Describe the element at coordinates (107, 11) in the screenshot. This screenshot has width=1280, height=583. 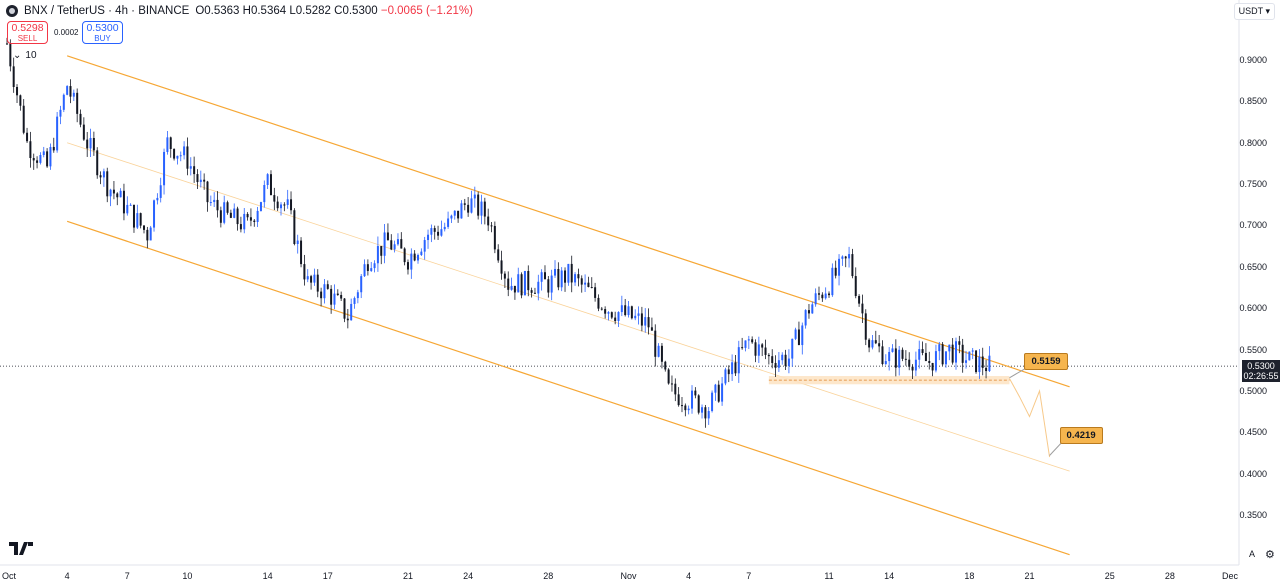
I see `symbol-title: BNX / TetherUS · 4h · BINANCE` at that location.